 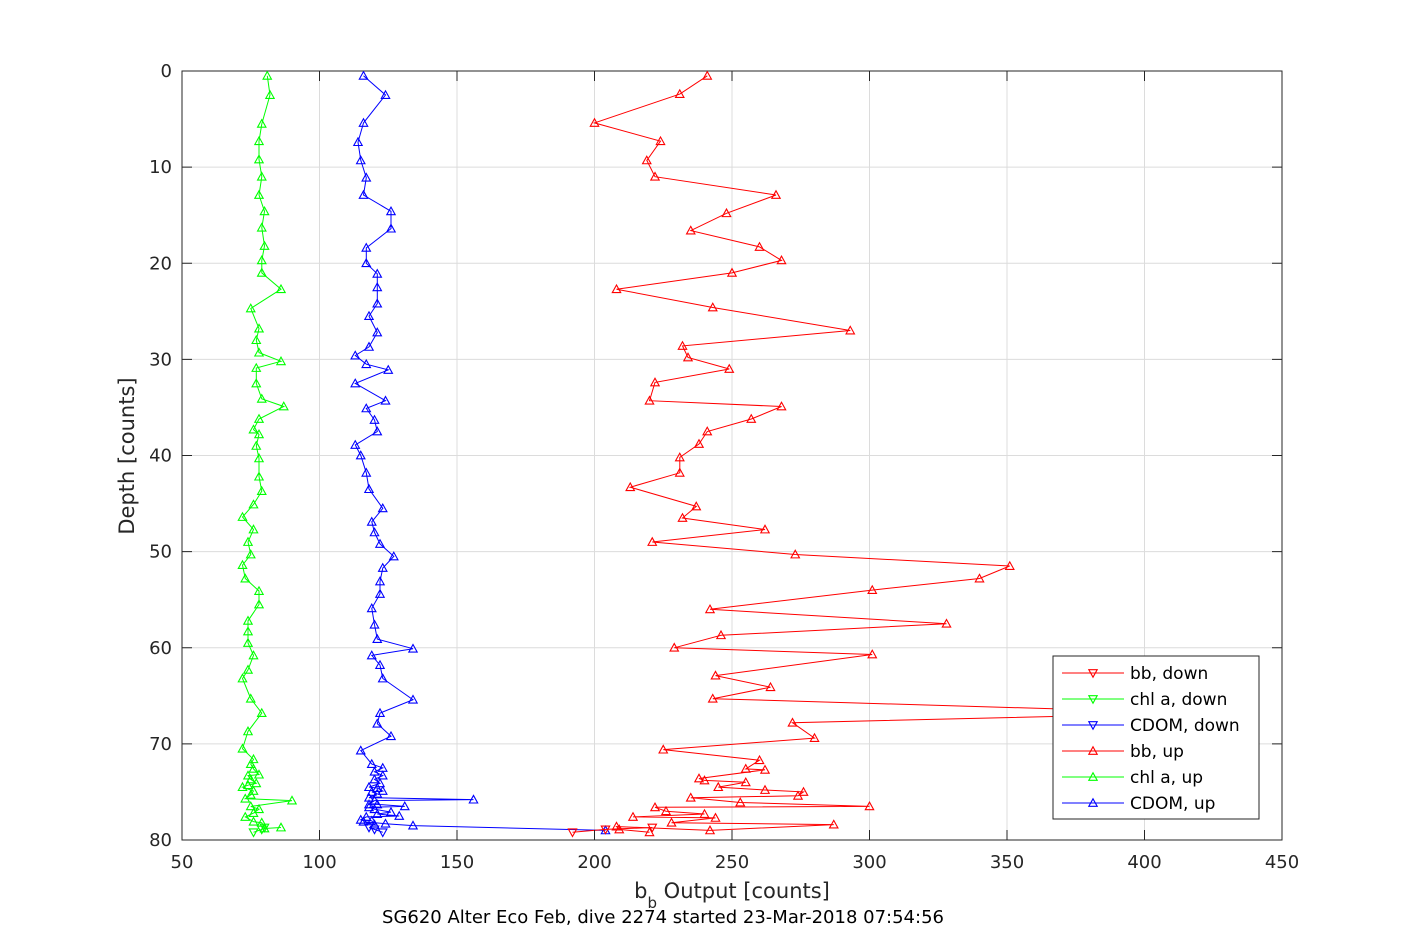 I want to click on legend-item-bb-up: bb, up, so click(x=1123, y=752).